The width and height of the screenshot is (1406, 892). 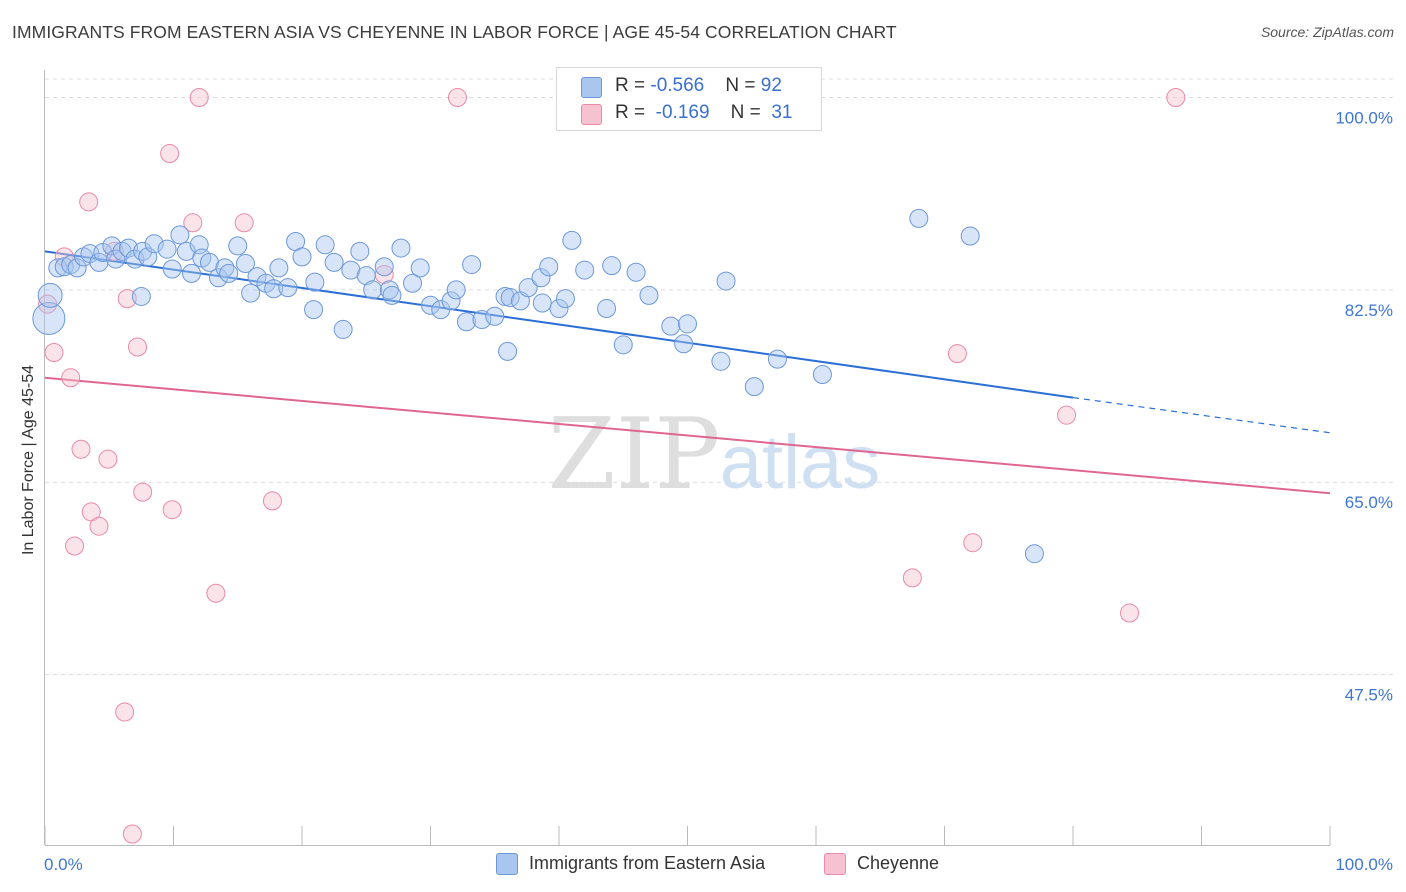 What do you see at coordinates (1369, 310) in the screenshot?
I see `y-tick-label: 82.5%` at bounding box center [1369, 310].